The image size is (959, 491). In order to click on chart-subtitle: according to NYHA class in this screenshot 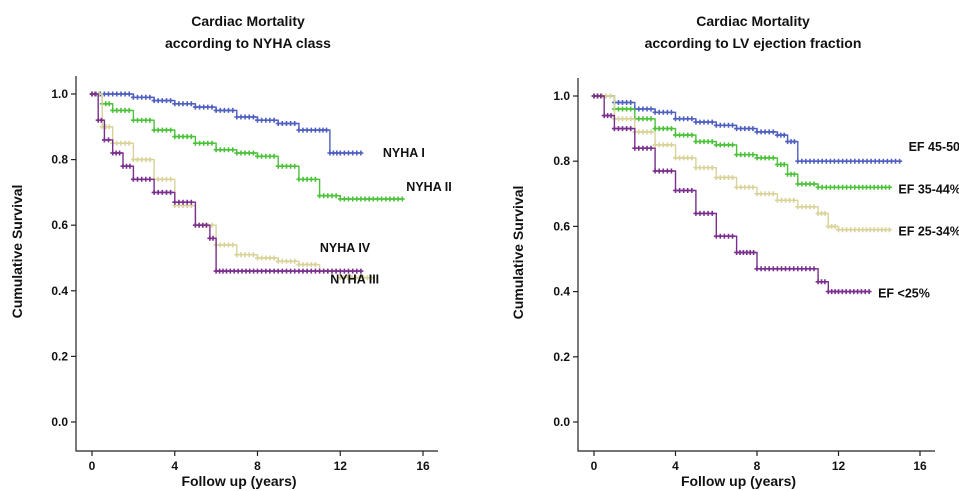, I will do `click(248, 43)`.